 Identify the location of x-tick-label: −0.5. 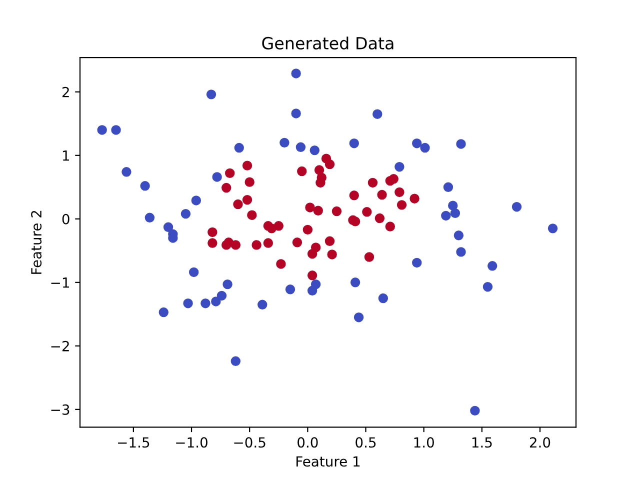
(250, 442).